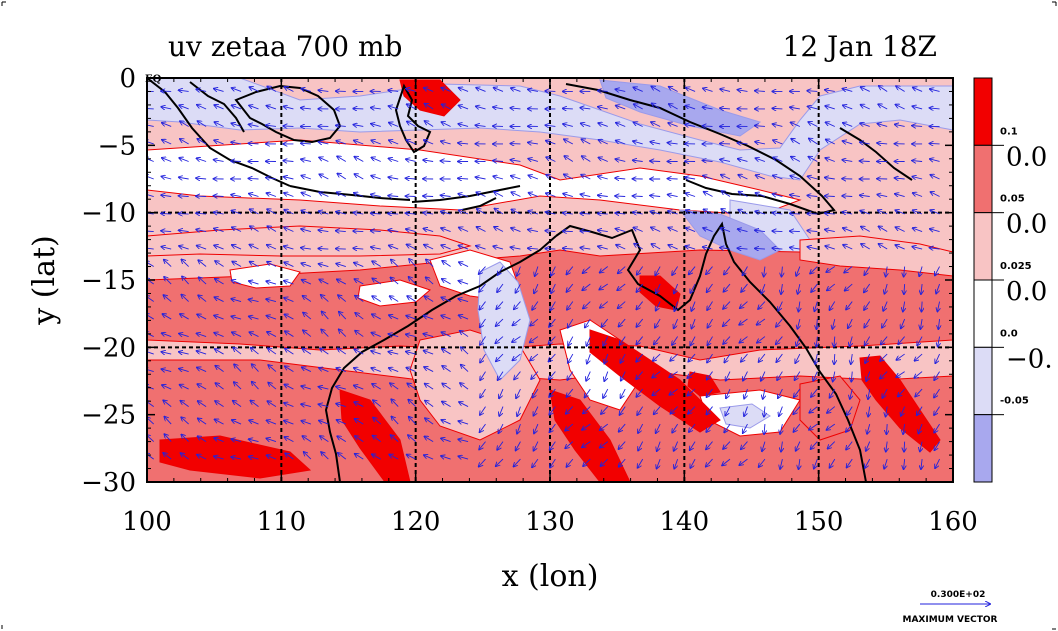 Image resolution: width=1058 pixels, height=631 pixels. What do you see at coordinates (1026, 157) in the screenshot?
I see `colorbar-side-label: 0.0` at bounding box center [1026, 157].